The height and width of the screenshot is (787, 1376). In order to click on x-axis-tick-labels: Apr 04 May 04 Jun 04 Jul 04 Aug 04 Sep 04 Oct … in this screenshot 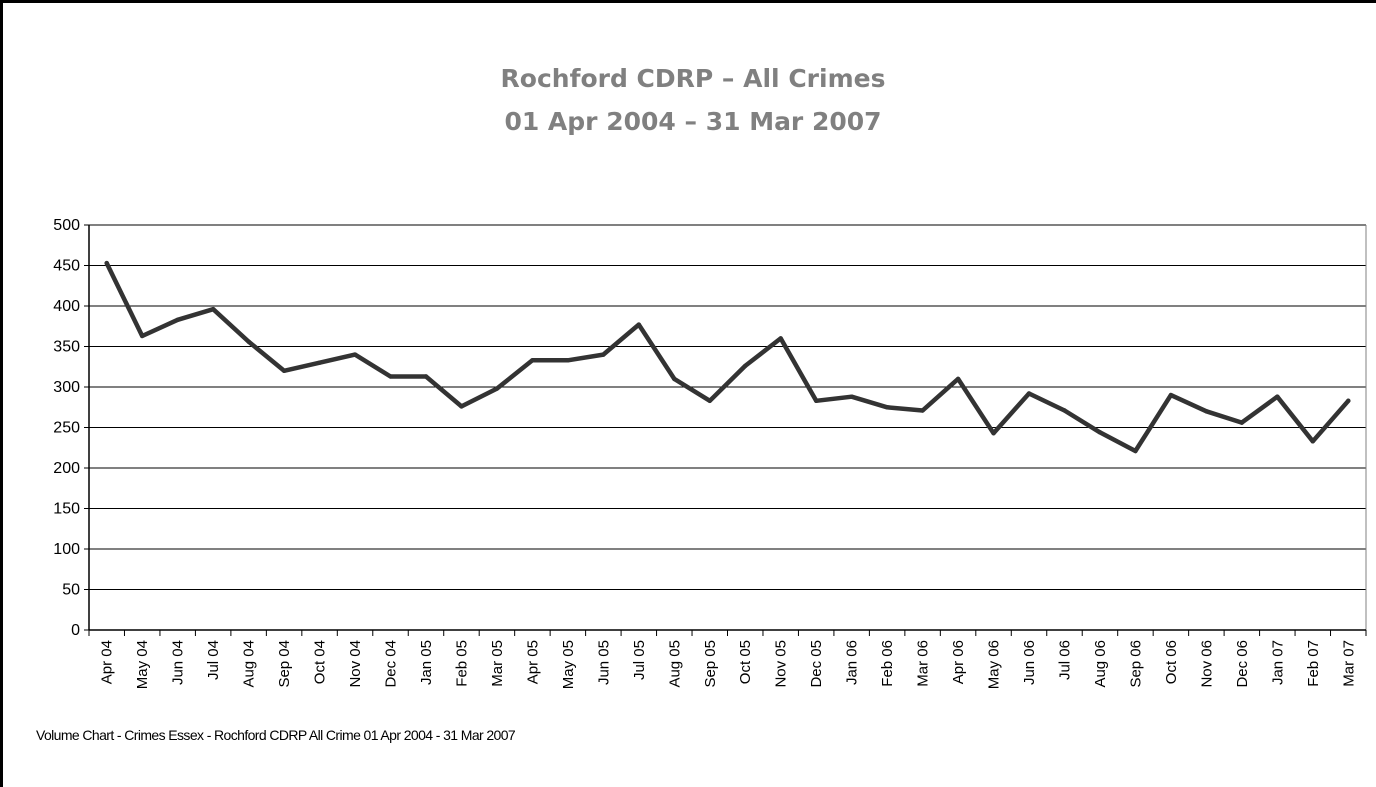, I will do `click(728, 664)`.